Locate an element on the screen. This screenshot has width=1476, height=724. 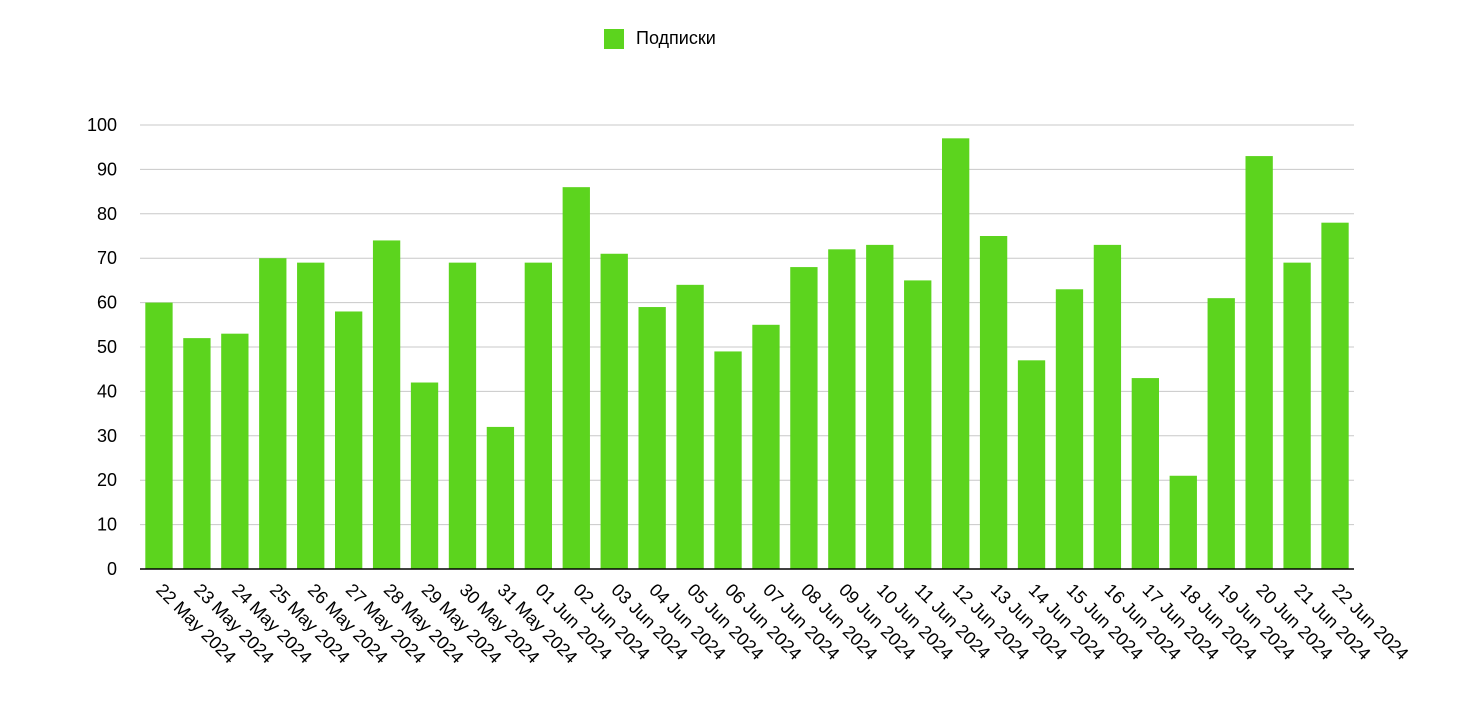
legend: Подписки is located at coordinates (660, 38).